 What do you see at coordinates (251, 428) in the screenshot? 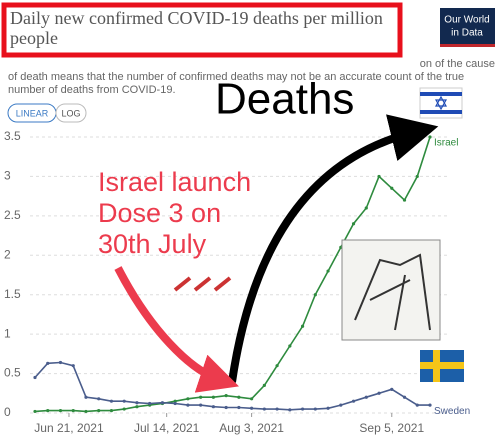
I see `x-tick-label: Aug 3, 2021` at bounding box center [251, 428].